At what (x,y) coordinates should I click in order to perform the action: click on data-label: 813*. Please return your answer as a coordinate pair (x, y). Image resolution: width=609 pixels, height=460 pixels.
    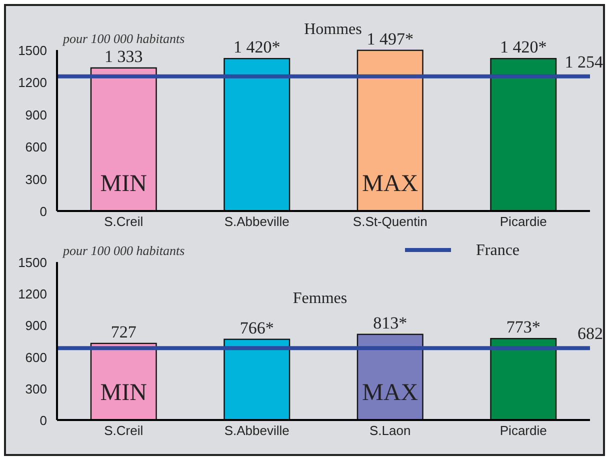
    Looking at the image, I should click on (390, 322).